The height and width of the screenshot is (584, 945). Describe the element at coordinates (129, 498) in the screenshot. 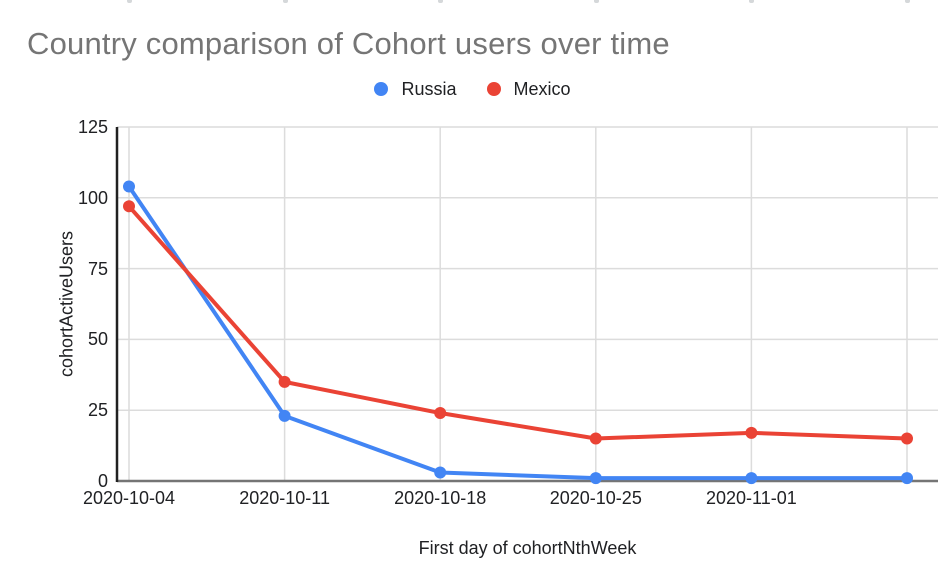

I see `x-tick-label-2020-10-04: 2020-10-04` at that location.